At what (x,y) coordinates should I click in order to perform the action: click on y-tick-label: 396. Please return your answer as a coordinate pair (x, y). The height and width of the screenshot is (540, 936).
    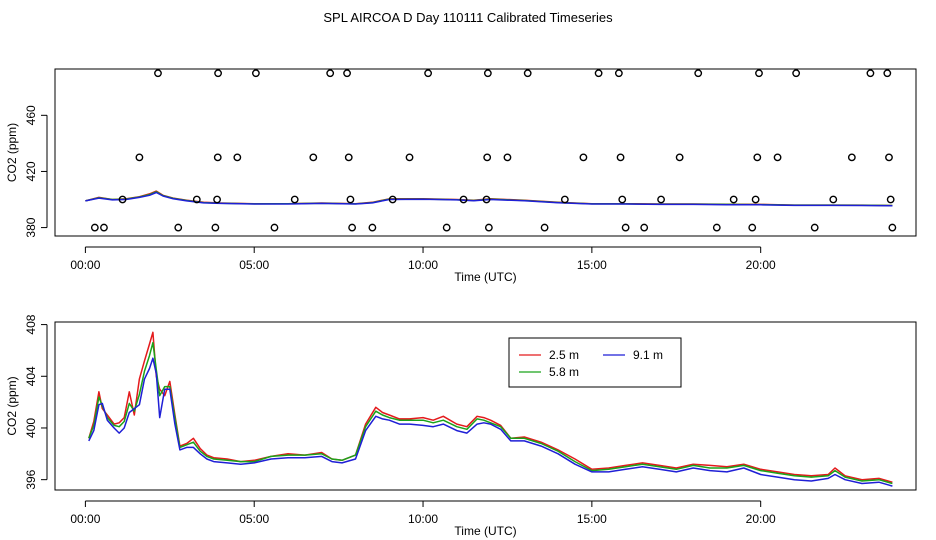
    Looking at the image, I should click on (31, 479).